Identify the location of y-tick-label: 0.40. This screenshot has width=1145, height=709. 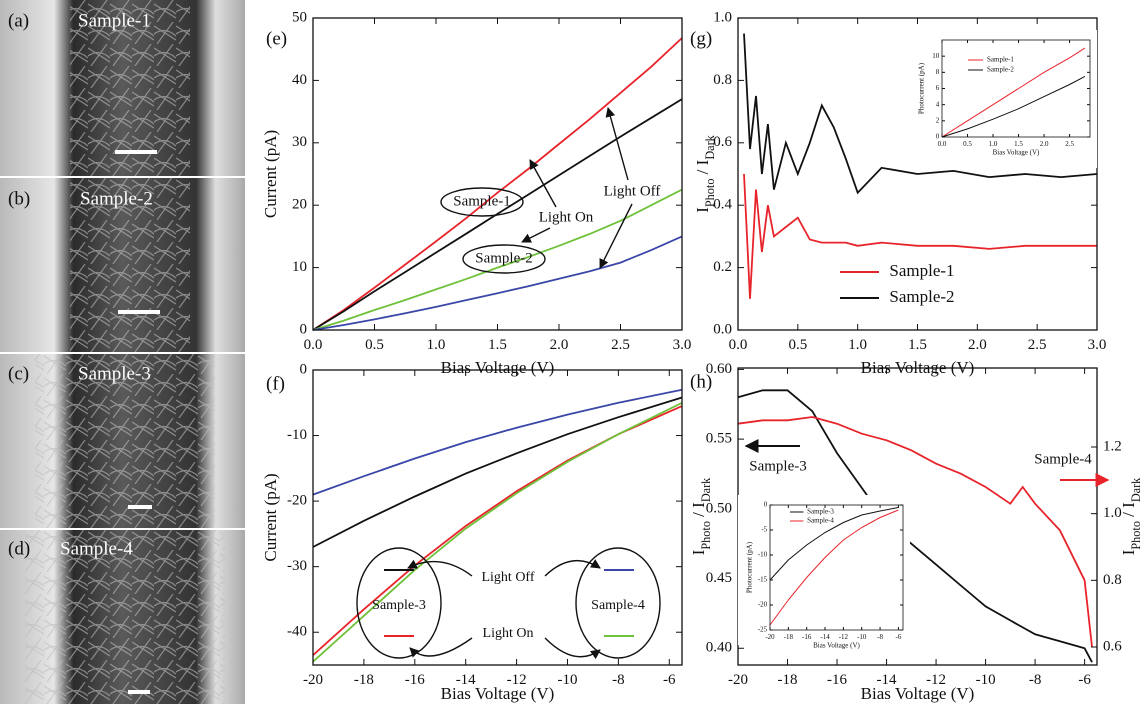
(719, 648).